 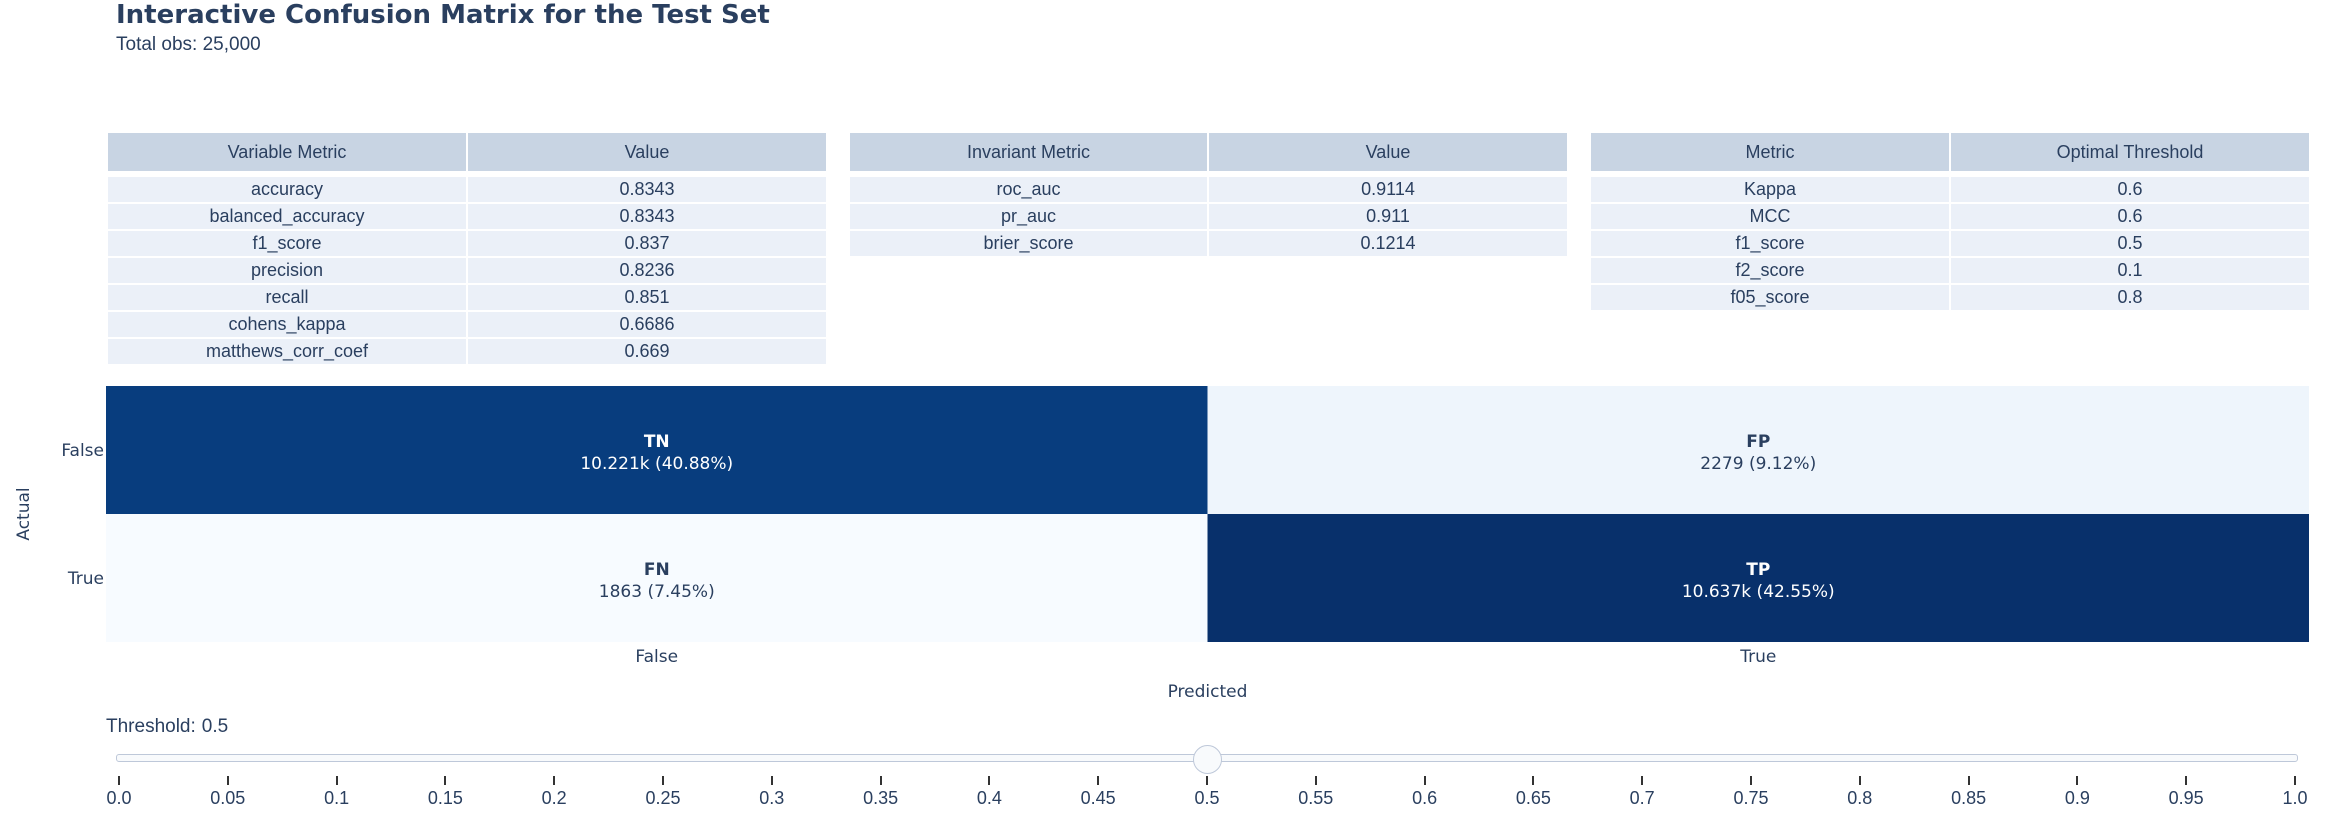 I want to click on slider-tick-label: 0.6, so click(x=1425, y=798).